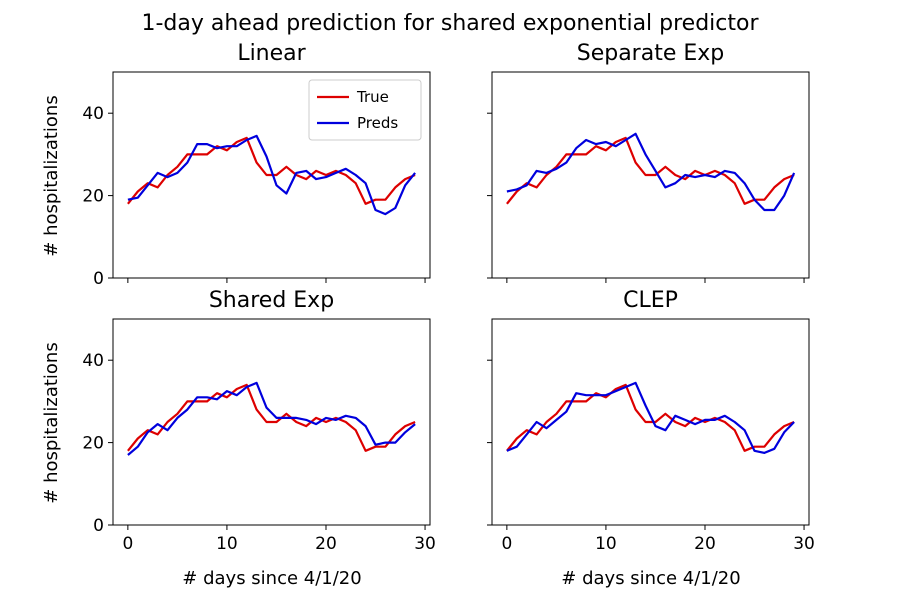  I want to click on subplot-title: Shared Exp, so click(271, 300).